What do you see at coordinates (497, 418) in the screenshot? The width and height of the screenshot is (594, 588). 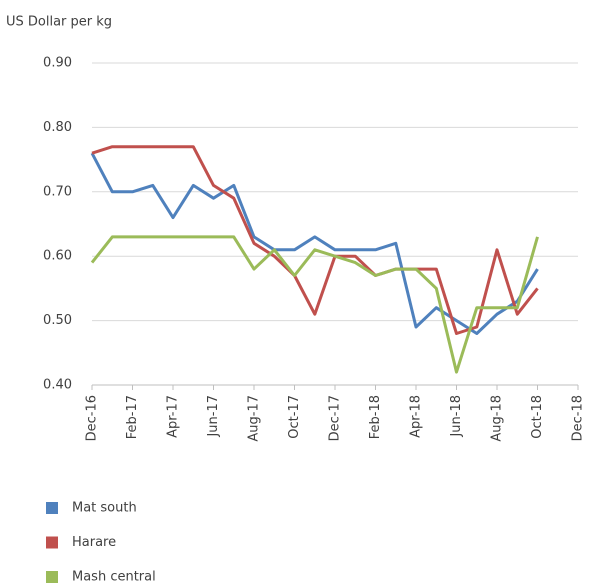 I see `x-tick-label: Aug-18` at bounding box center [497, 418].